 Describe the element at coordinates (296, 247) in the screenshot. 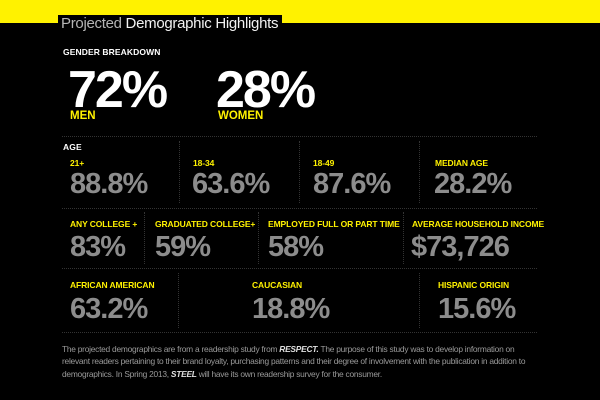

I see `employment-value: 58%` at that location.